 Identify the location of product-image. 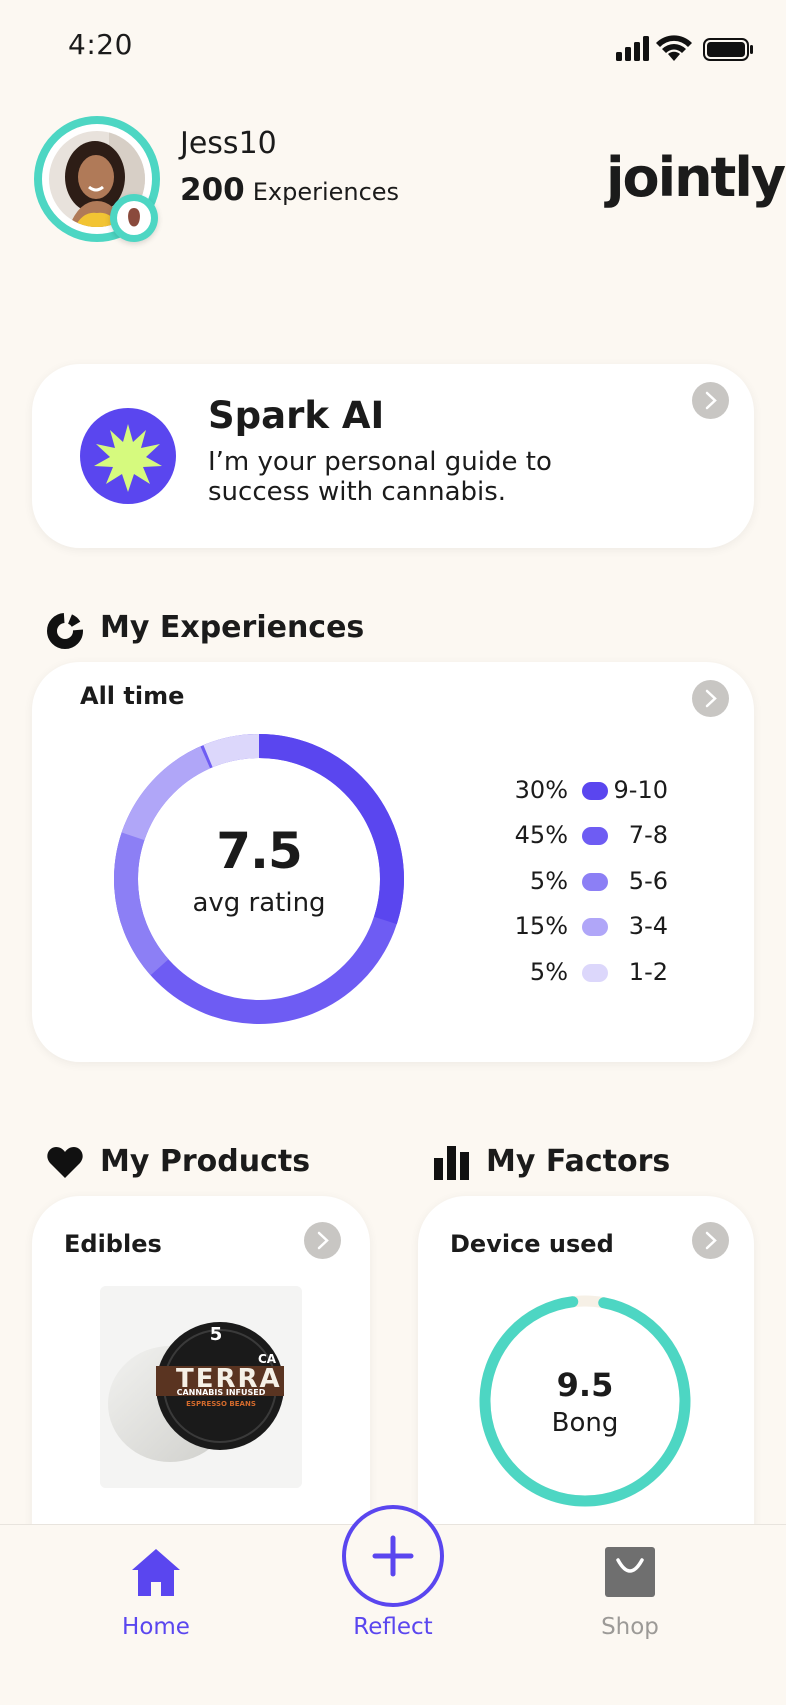
(201, 1387).